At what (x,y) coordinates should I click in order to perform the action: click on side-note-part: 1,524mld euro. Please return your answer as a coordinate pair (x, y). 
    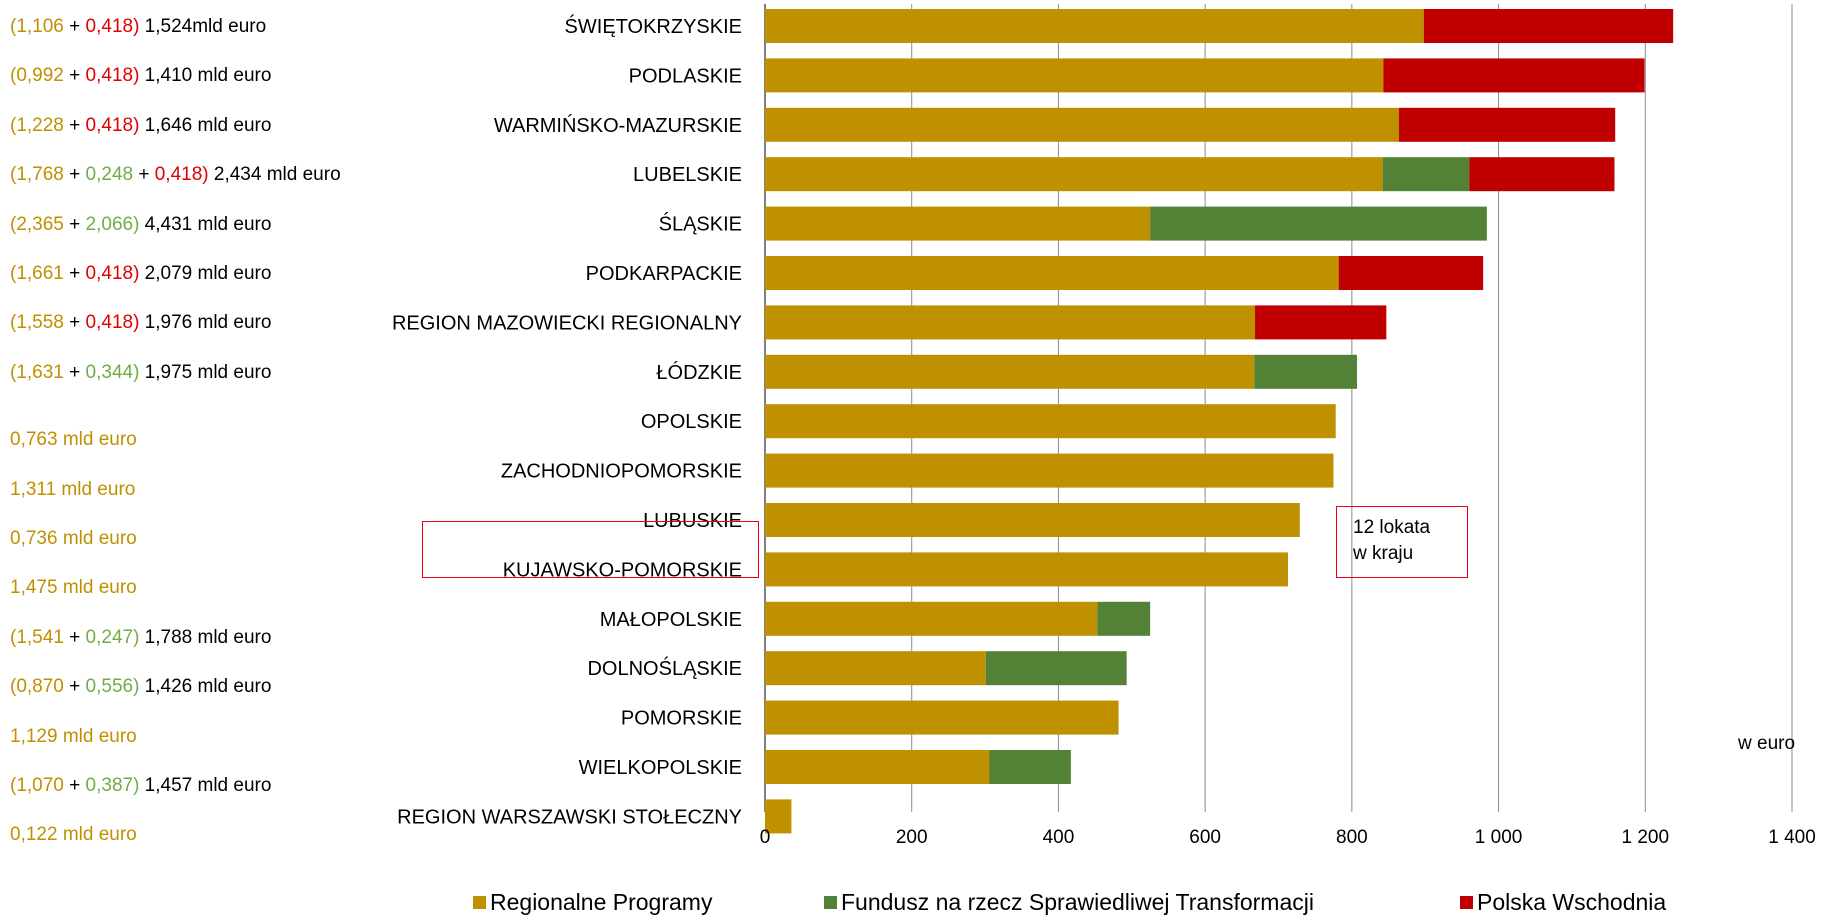
    Looking at the image, I should click on (203, 26).